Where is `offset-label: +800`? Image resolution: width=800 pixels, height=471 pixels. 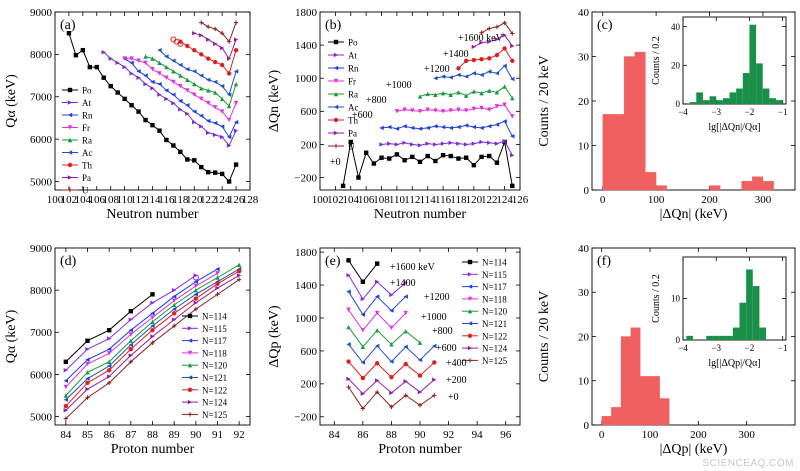
offset-label: +800 is located at coordinates (376, 100).